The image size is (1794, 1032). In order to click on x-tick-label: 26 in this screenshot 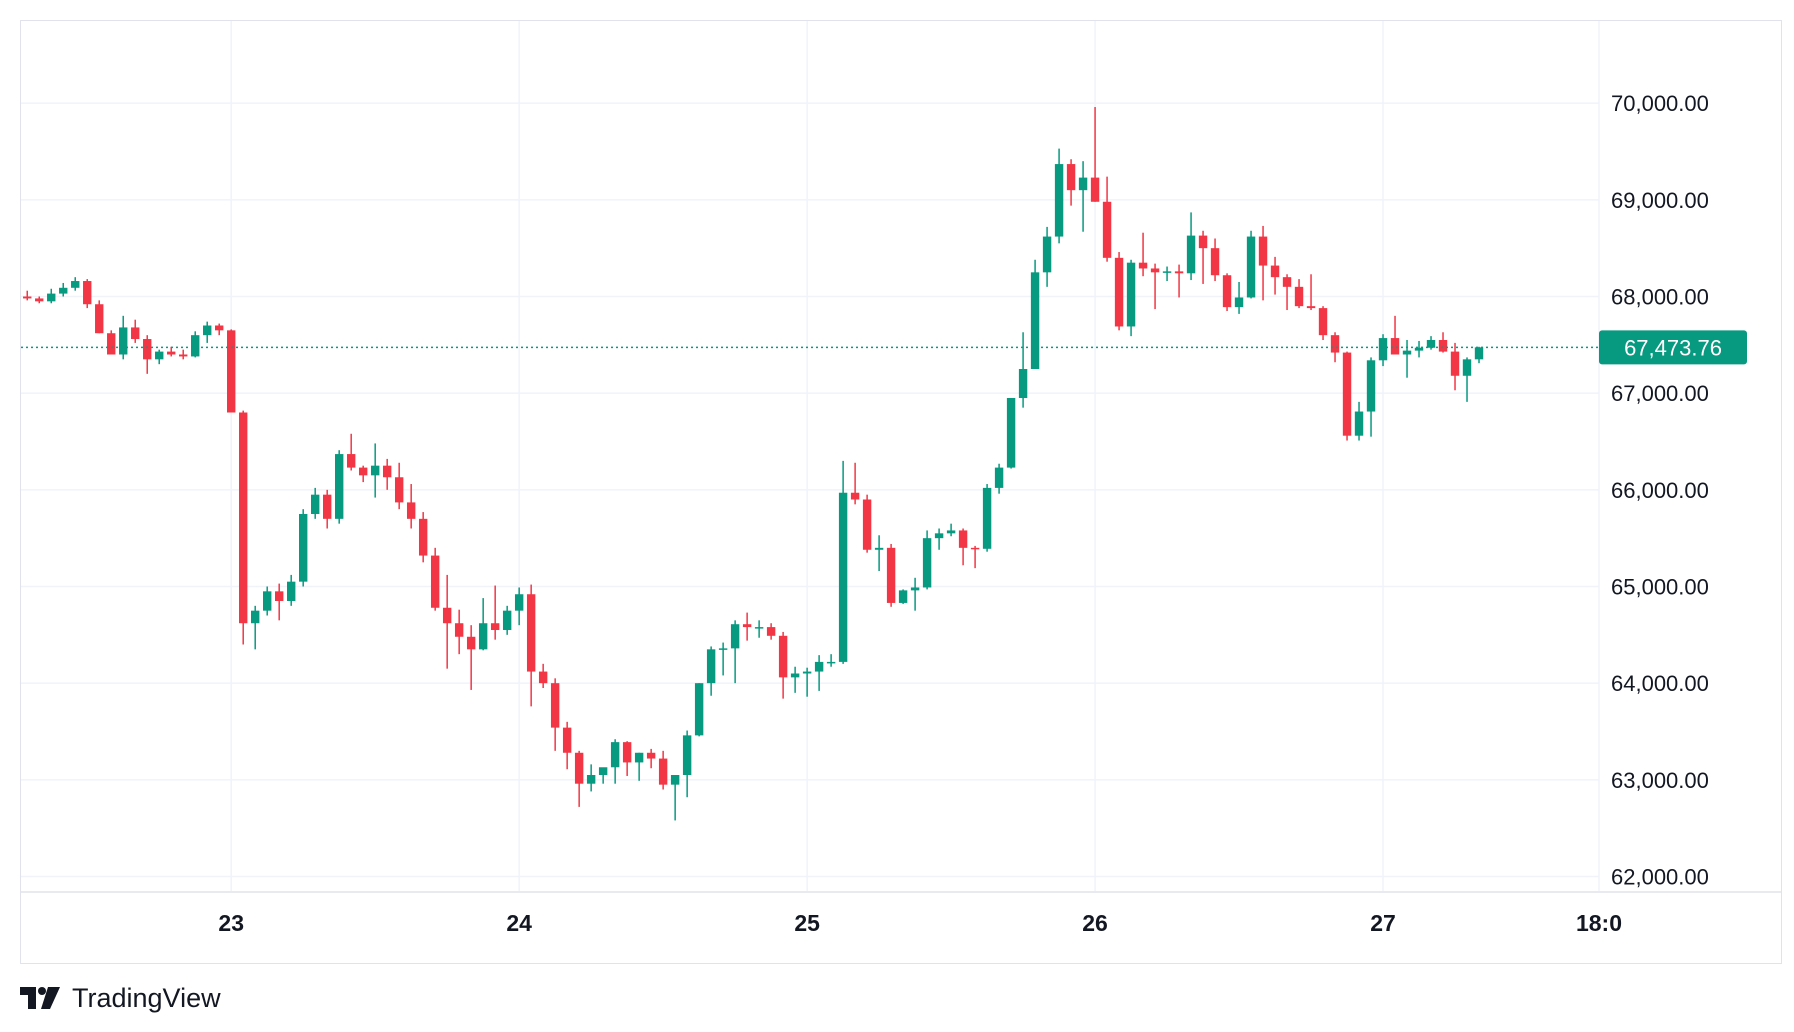, I will do `click(1095, 923)`.